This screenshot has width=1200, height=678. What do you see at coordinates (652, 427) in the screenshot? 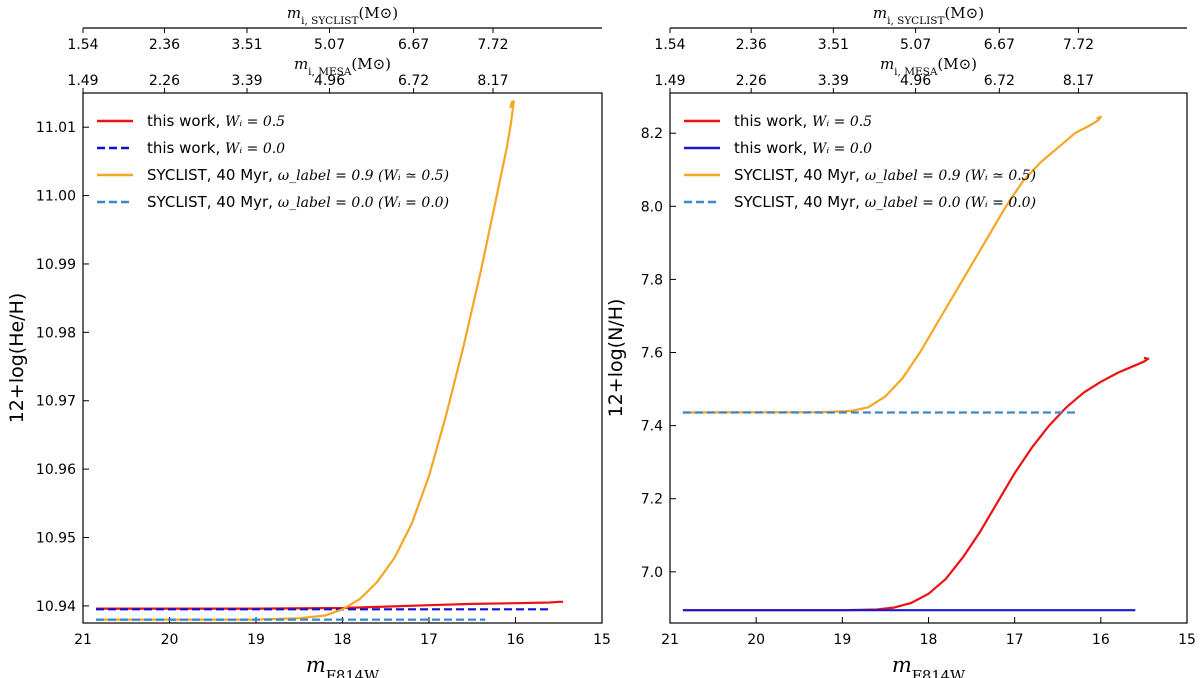
I see `y-tick-label: 7.4` at bounding box center [652, 427].